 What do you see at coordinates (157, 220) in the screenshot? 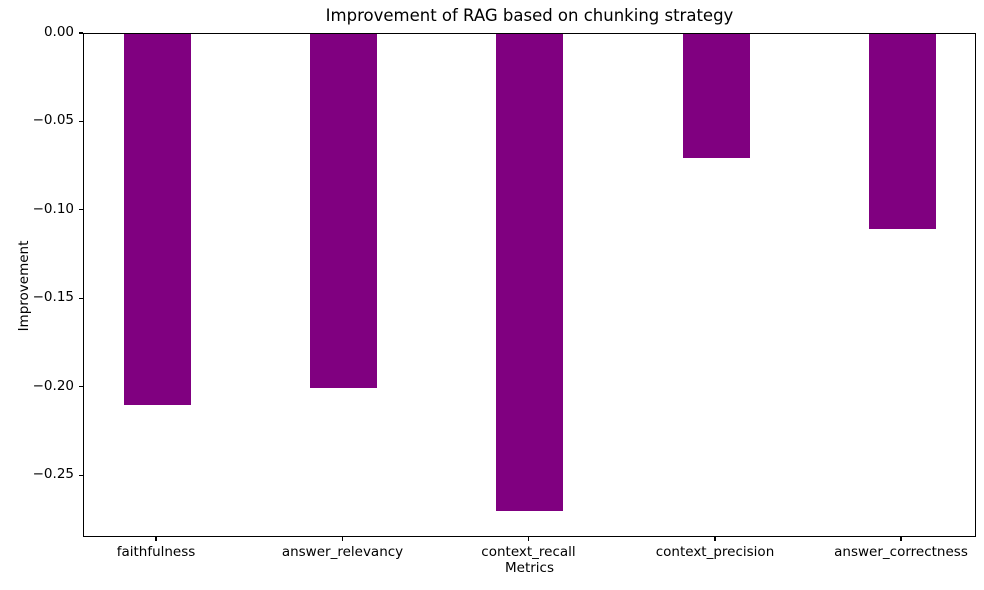
I see `bar-faithfulness` at bounding box center [157, 220].